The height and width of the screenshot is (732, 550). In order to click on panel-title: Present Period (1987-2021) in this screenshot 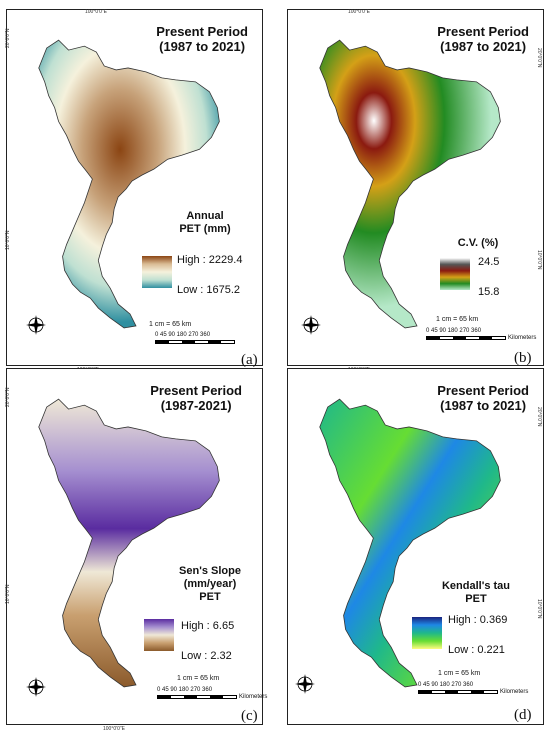, I will do `click(196, 398)`.